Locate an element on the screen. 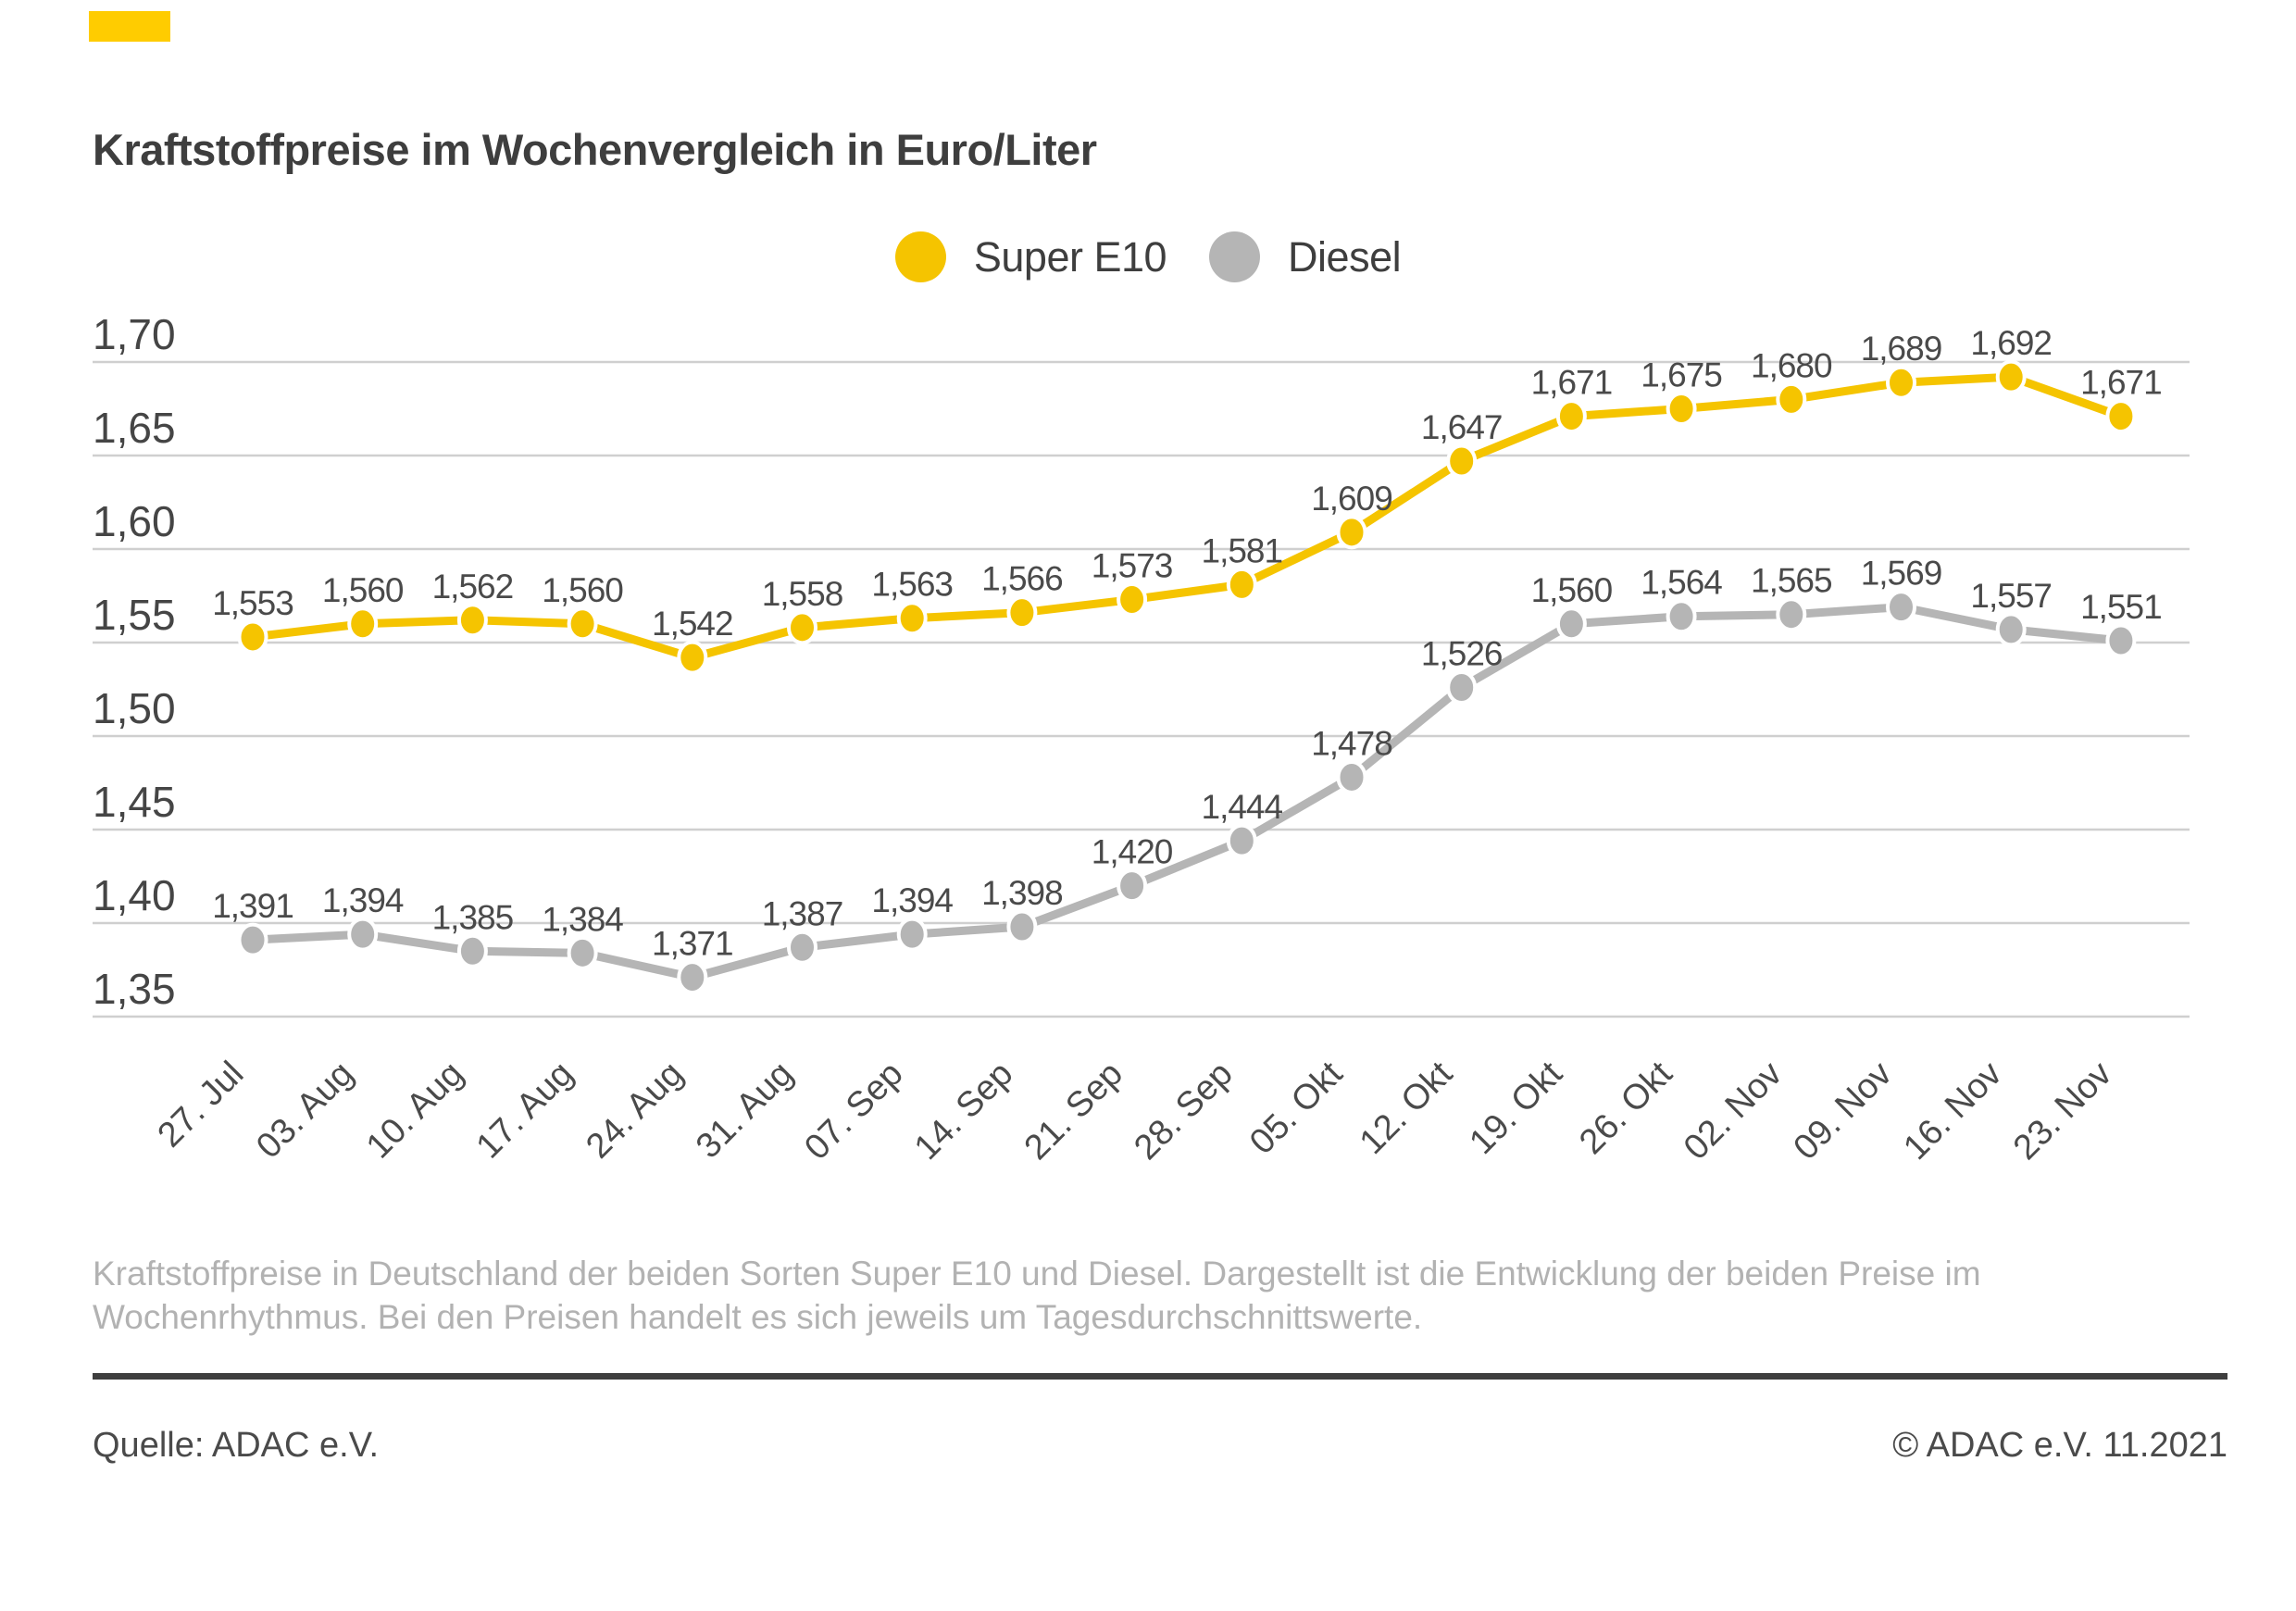 The height and width of the screenshot is (1611, 2296). x-axis-tick-label: 02. Nov is located at coordinates (1733, 1111).